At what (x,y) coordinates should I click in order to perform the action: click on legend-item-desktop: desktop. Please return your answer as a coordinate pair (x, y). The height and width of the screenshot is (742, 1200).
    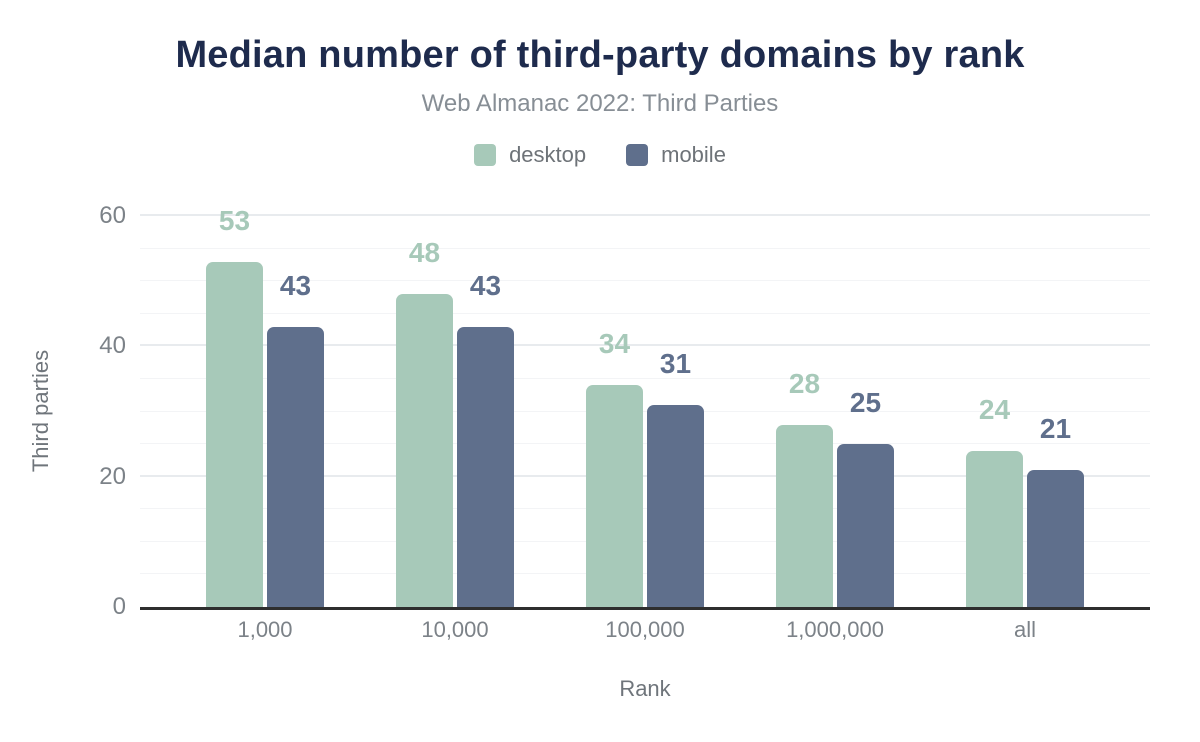
    Looking at the image, I should click on (530, 155).